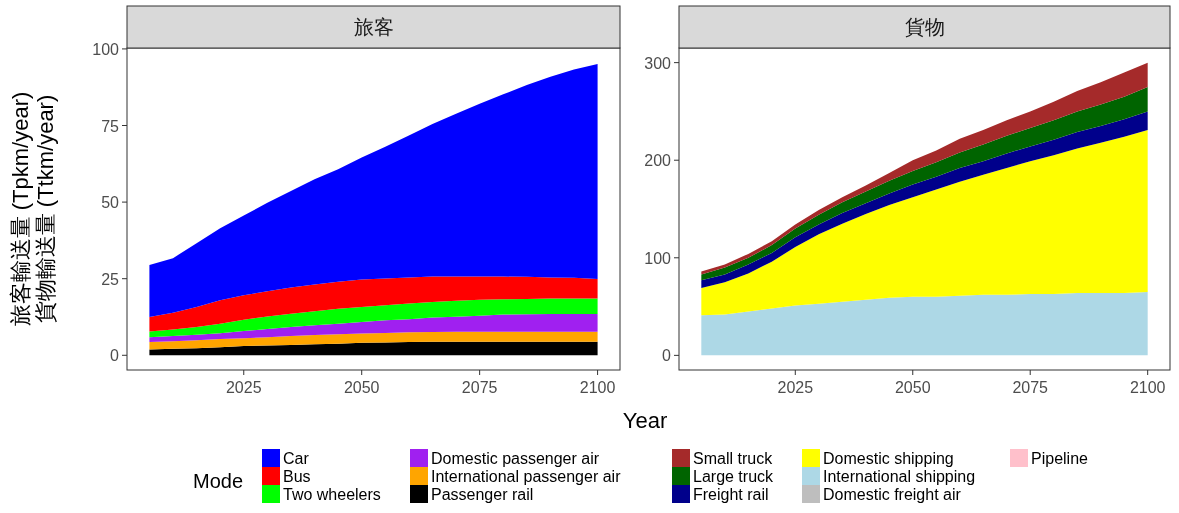  Describe the element at coordinates (110, 126) in the screenshot. I see `y-tick-label: 75` at that location.